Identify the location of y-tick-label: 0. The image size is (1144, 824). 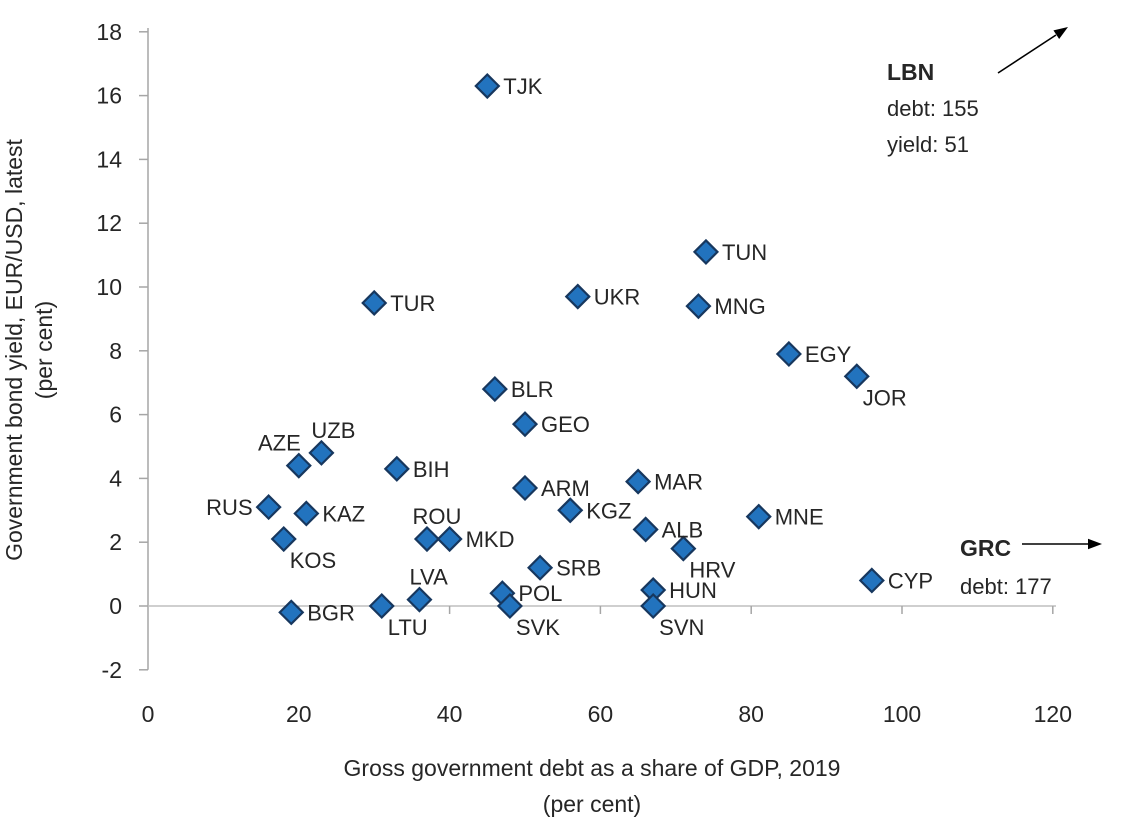
(115, 606).